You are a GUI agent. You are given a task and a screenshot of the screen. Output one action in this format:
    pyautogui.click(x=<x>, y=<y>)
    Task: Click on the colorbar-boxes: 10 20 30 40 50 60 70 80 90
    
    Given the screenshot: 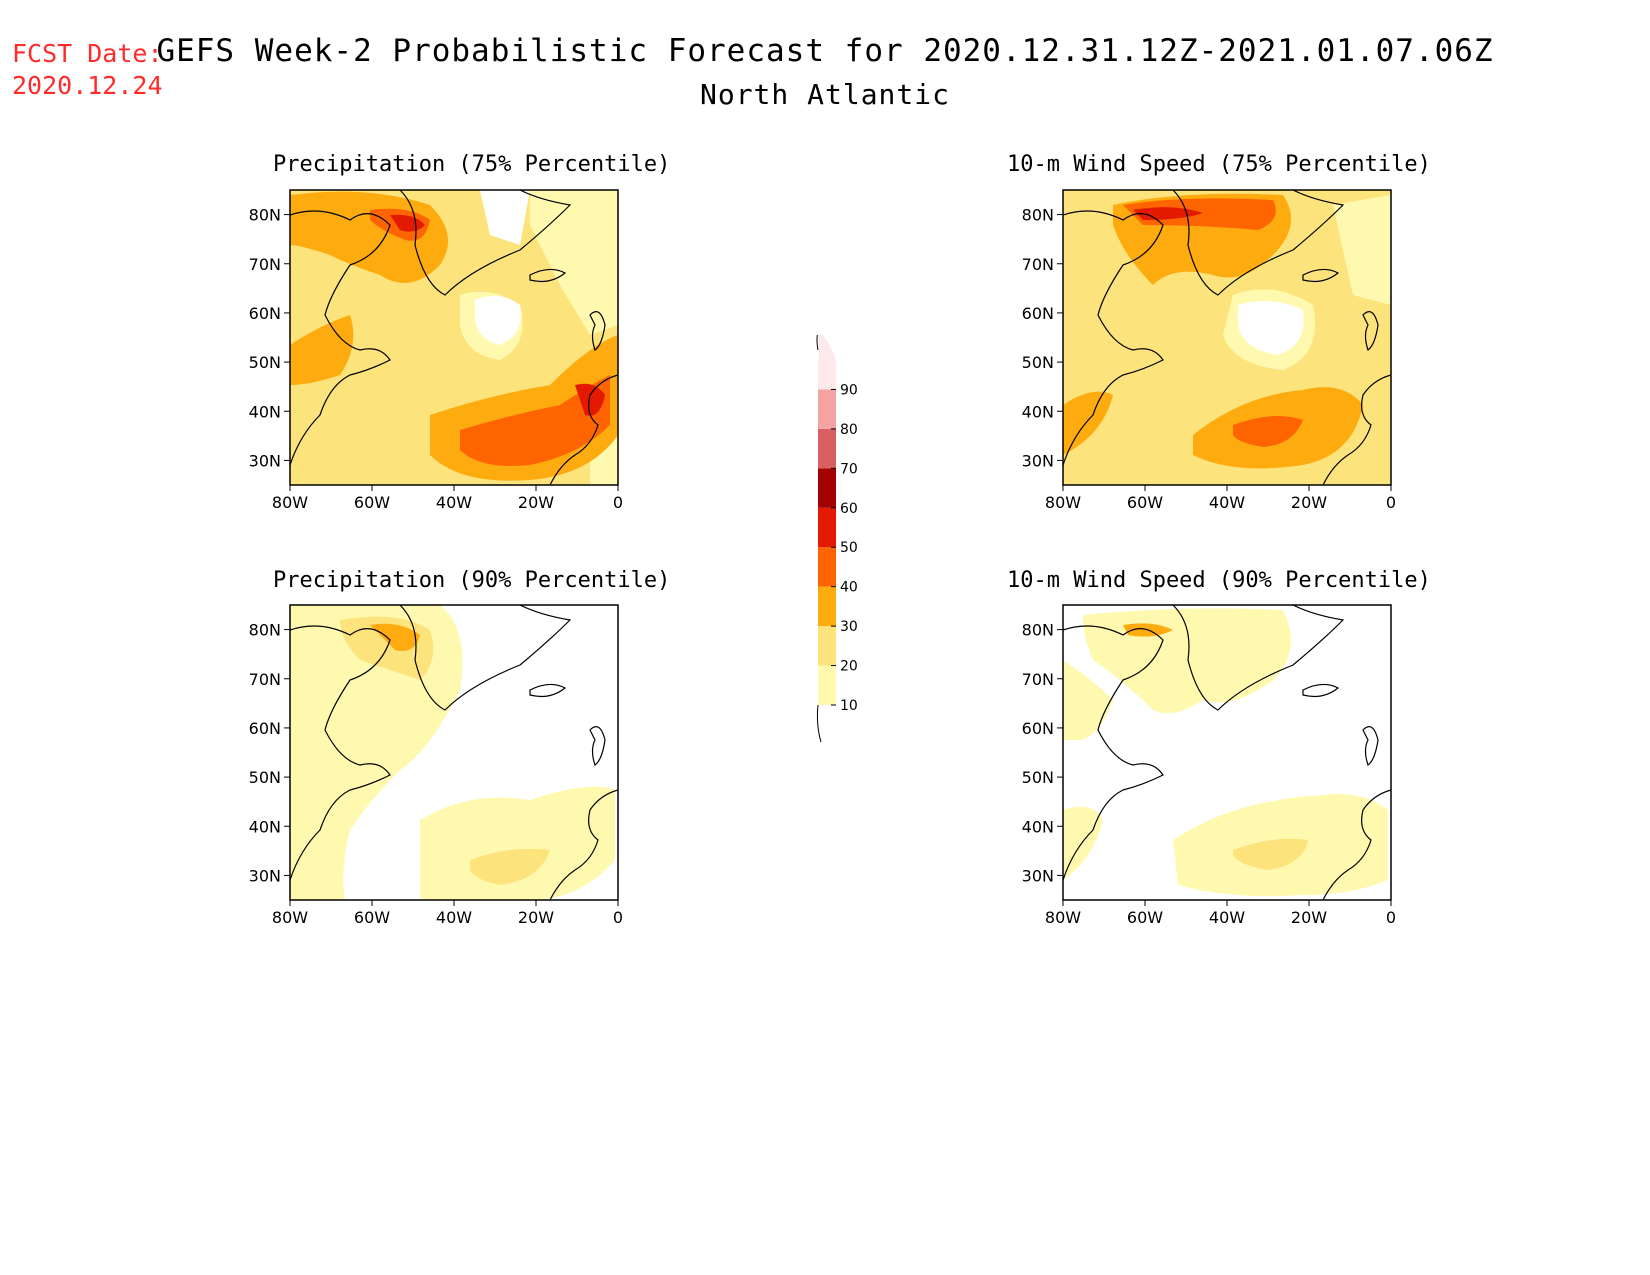 What is the action you would take?
    pyautogui.click(x=837, y=539)
    